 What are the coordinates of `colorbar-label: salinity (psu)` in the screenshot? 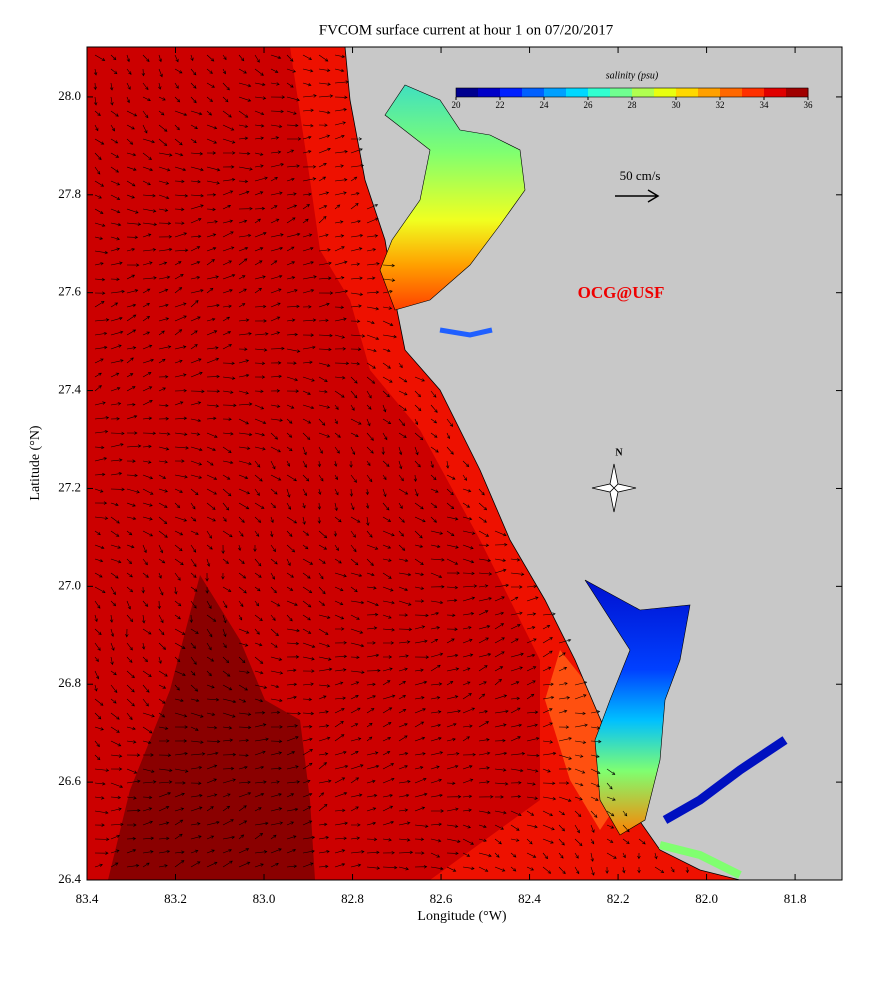 It's located at (632, 75).